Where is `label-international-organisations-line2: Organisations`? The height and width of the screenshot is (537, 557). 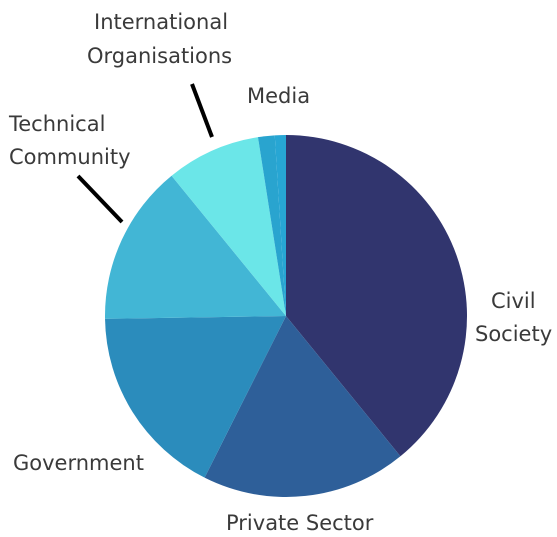 label-international-organisations-line2: Organisations is located at coordinates (159, 56).